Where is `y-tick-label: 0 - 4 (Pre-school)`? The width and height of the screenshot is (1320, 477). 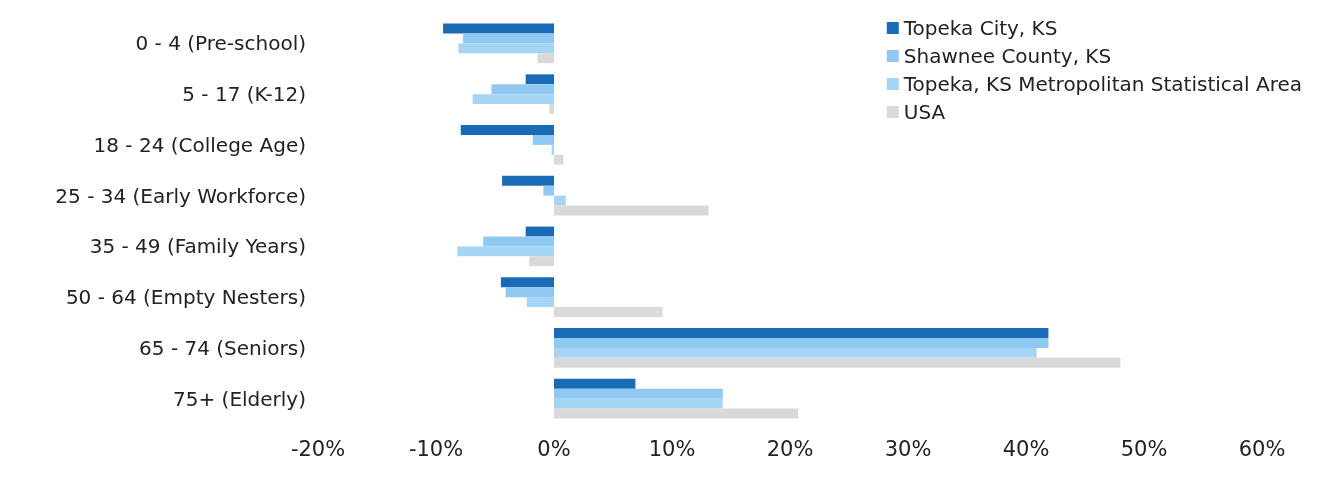 y-tick-label: 0 - 4 (Pre-school) is located at coordinates (220, 43).